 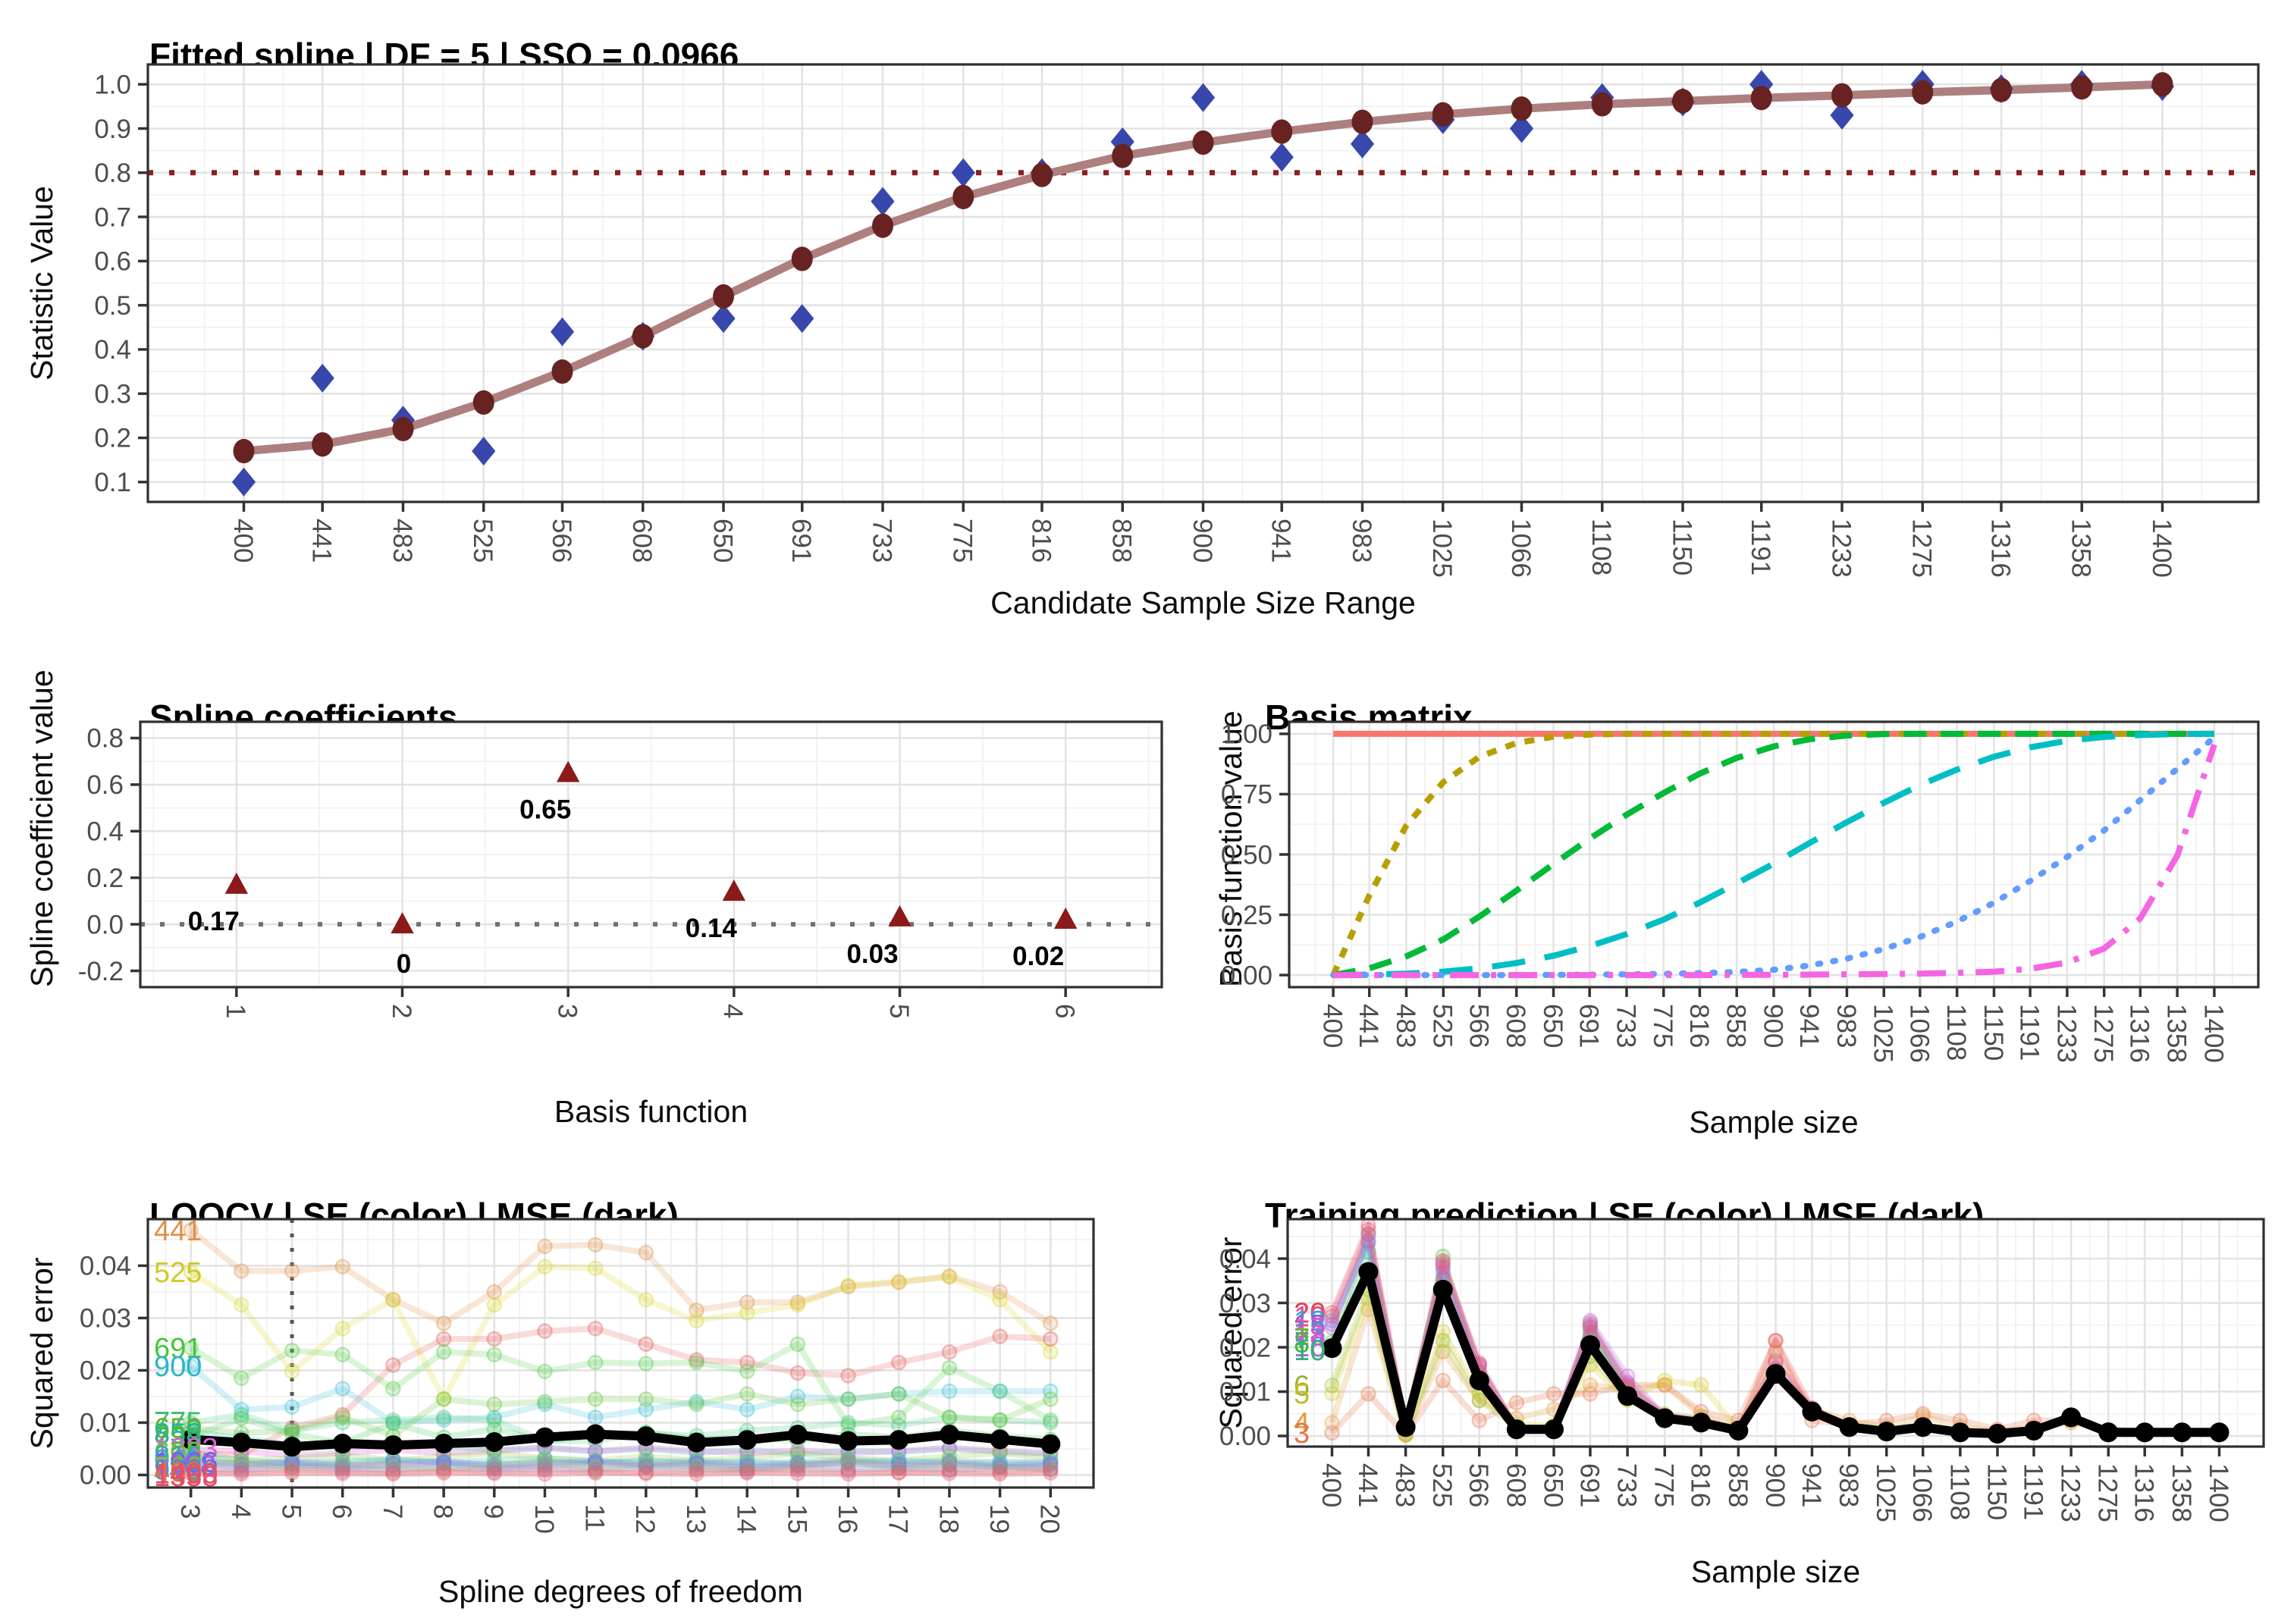 What do you see at coordinates (2139, 1033) in the screenshot?
I see `svg-text: 1316` at bounding box center [2139, 1033].